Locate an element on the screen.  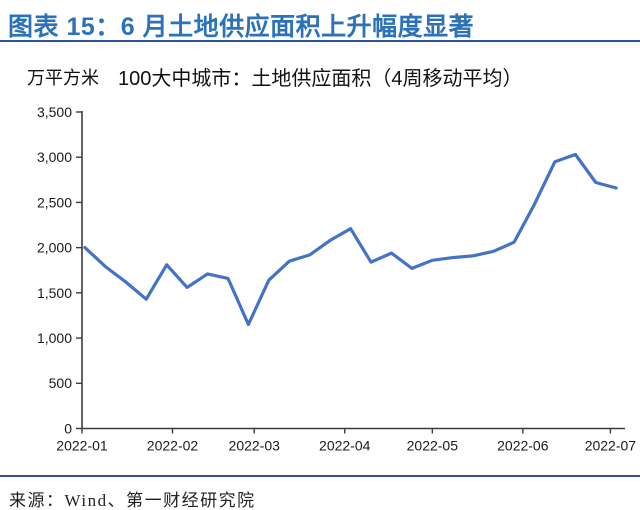
y-tick-label: 3,500 is located at coordinates (54, 112).